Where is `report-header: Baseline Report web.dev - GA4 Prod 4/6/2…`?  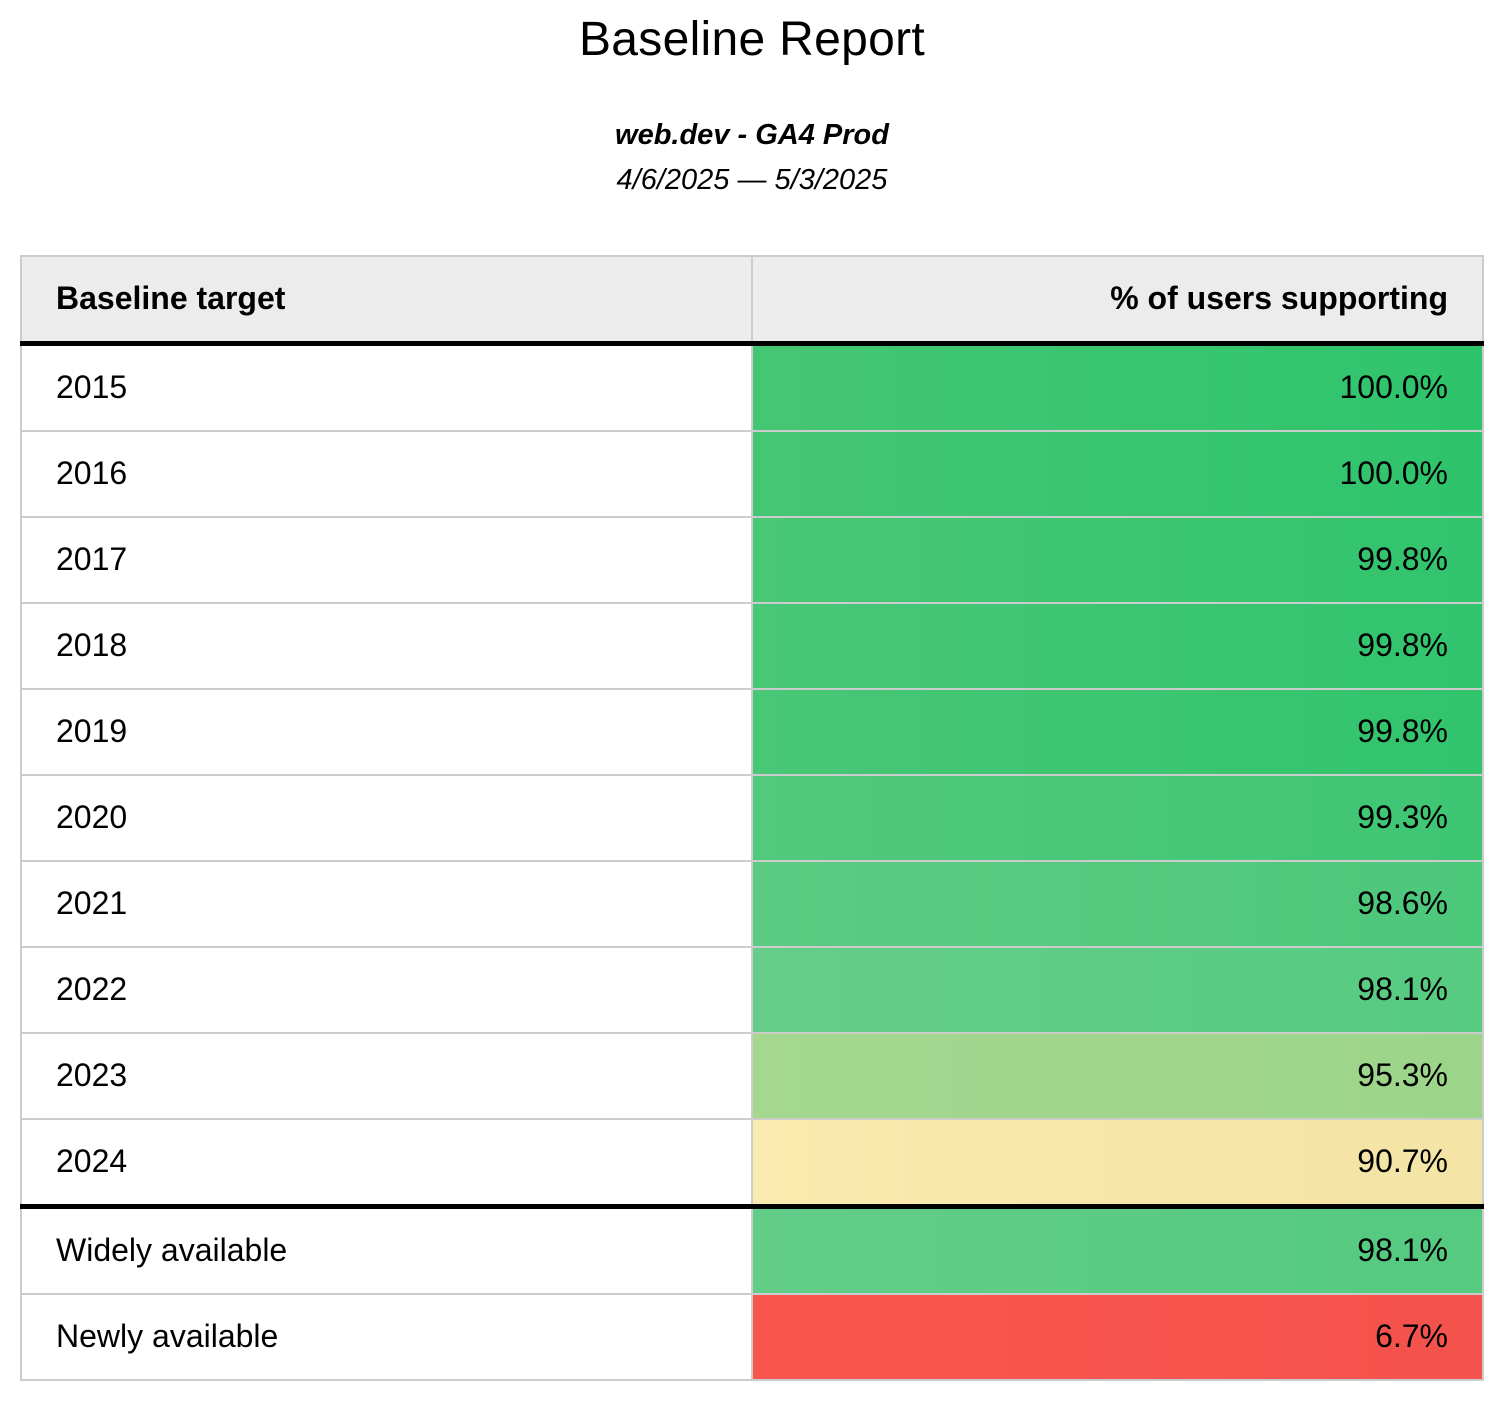
report-header: Baseline Report web.dev - GA4 Prod 4/6/2… is located at coordinates (752, 98).